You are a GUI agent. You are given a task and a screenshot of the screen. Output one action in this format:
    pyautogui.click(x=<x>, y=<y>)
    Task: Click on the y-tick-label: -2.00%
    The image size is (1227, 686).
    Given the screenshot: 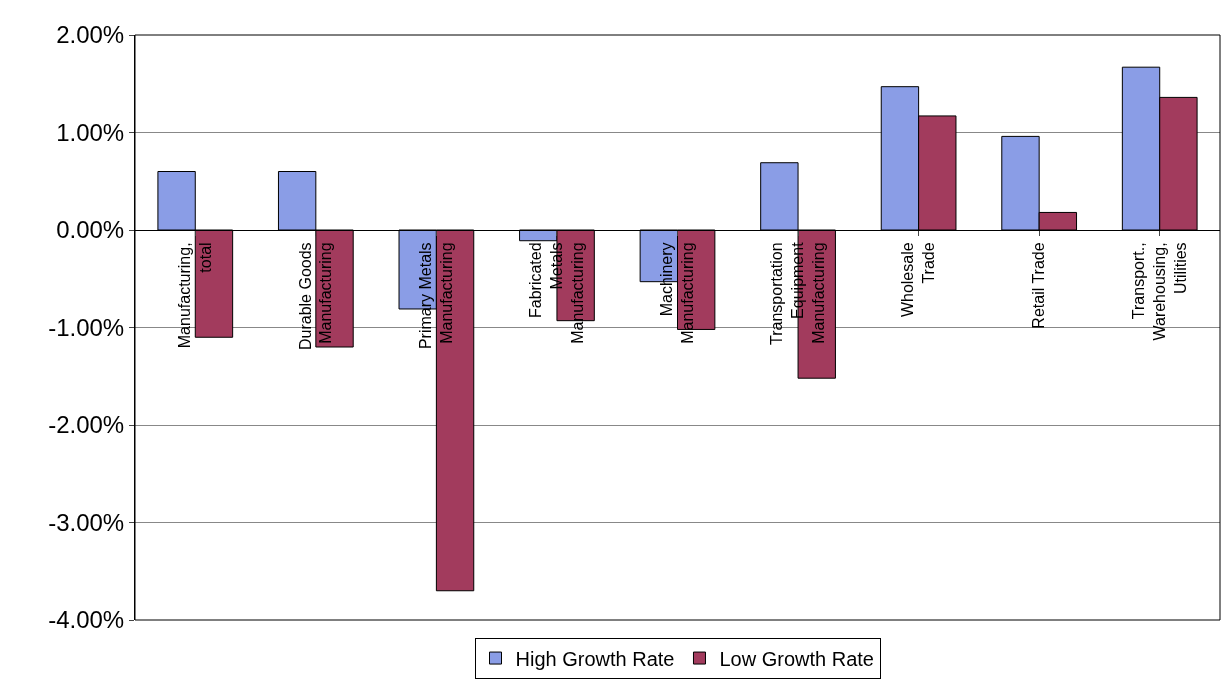 What is the action you would take?
    pyautogui.click(x=86, y=425)
    